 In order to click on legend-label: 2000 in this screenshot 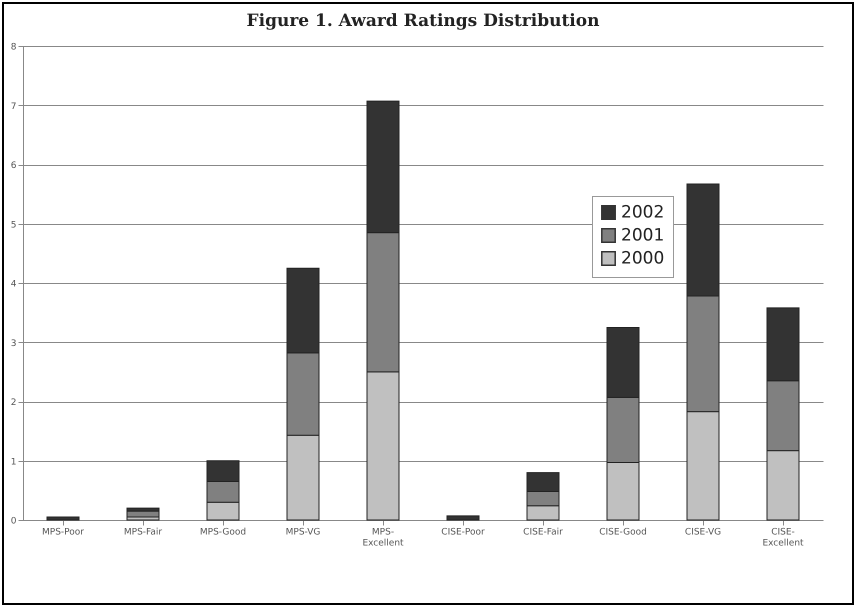, I will do `click(642, 258)`.